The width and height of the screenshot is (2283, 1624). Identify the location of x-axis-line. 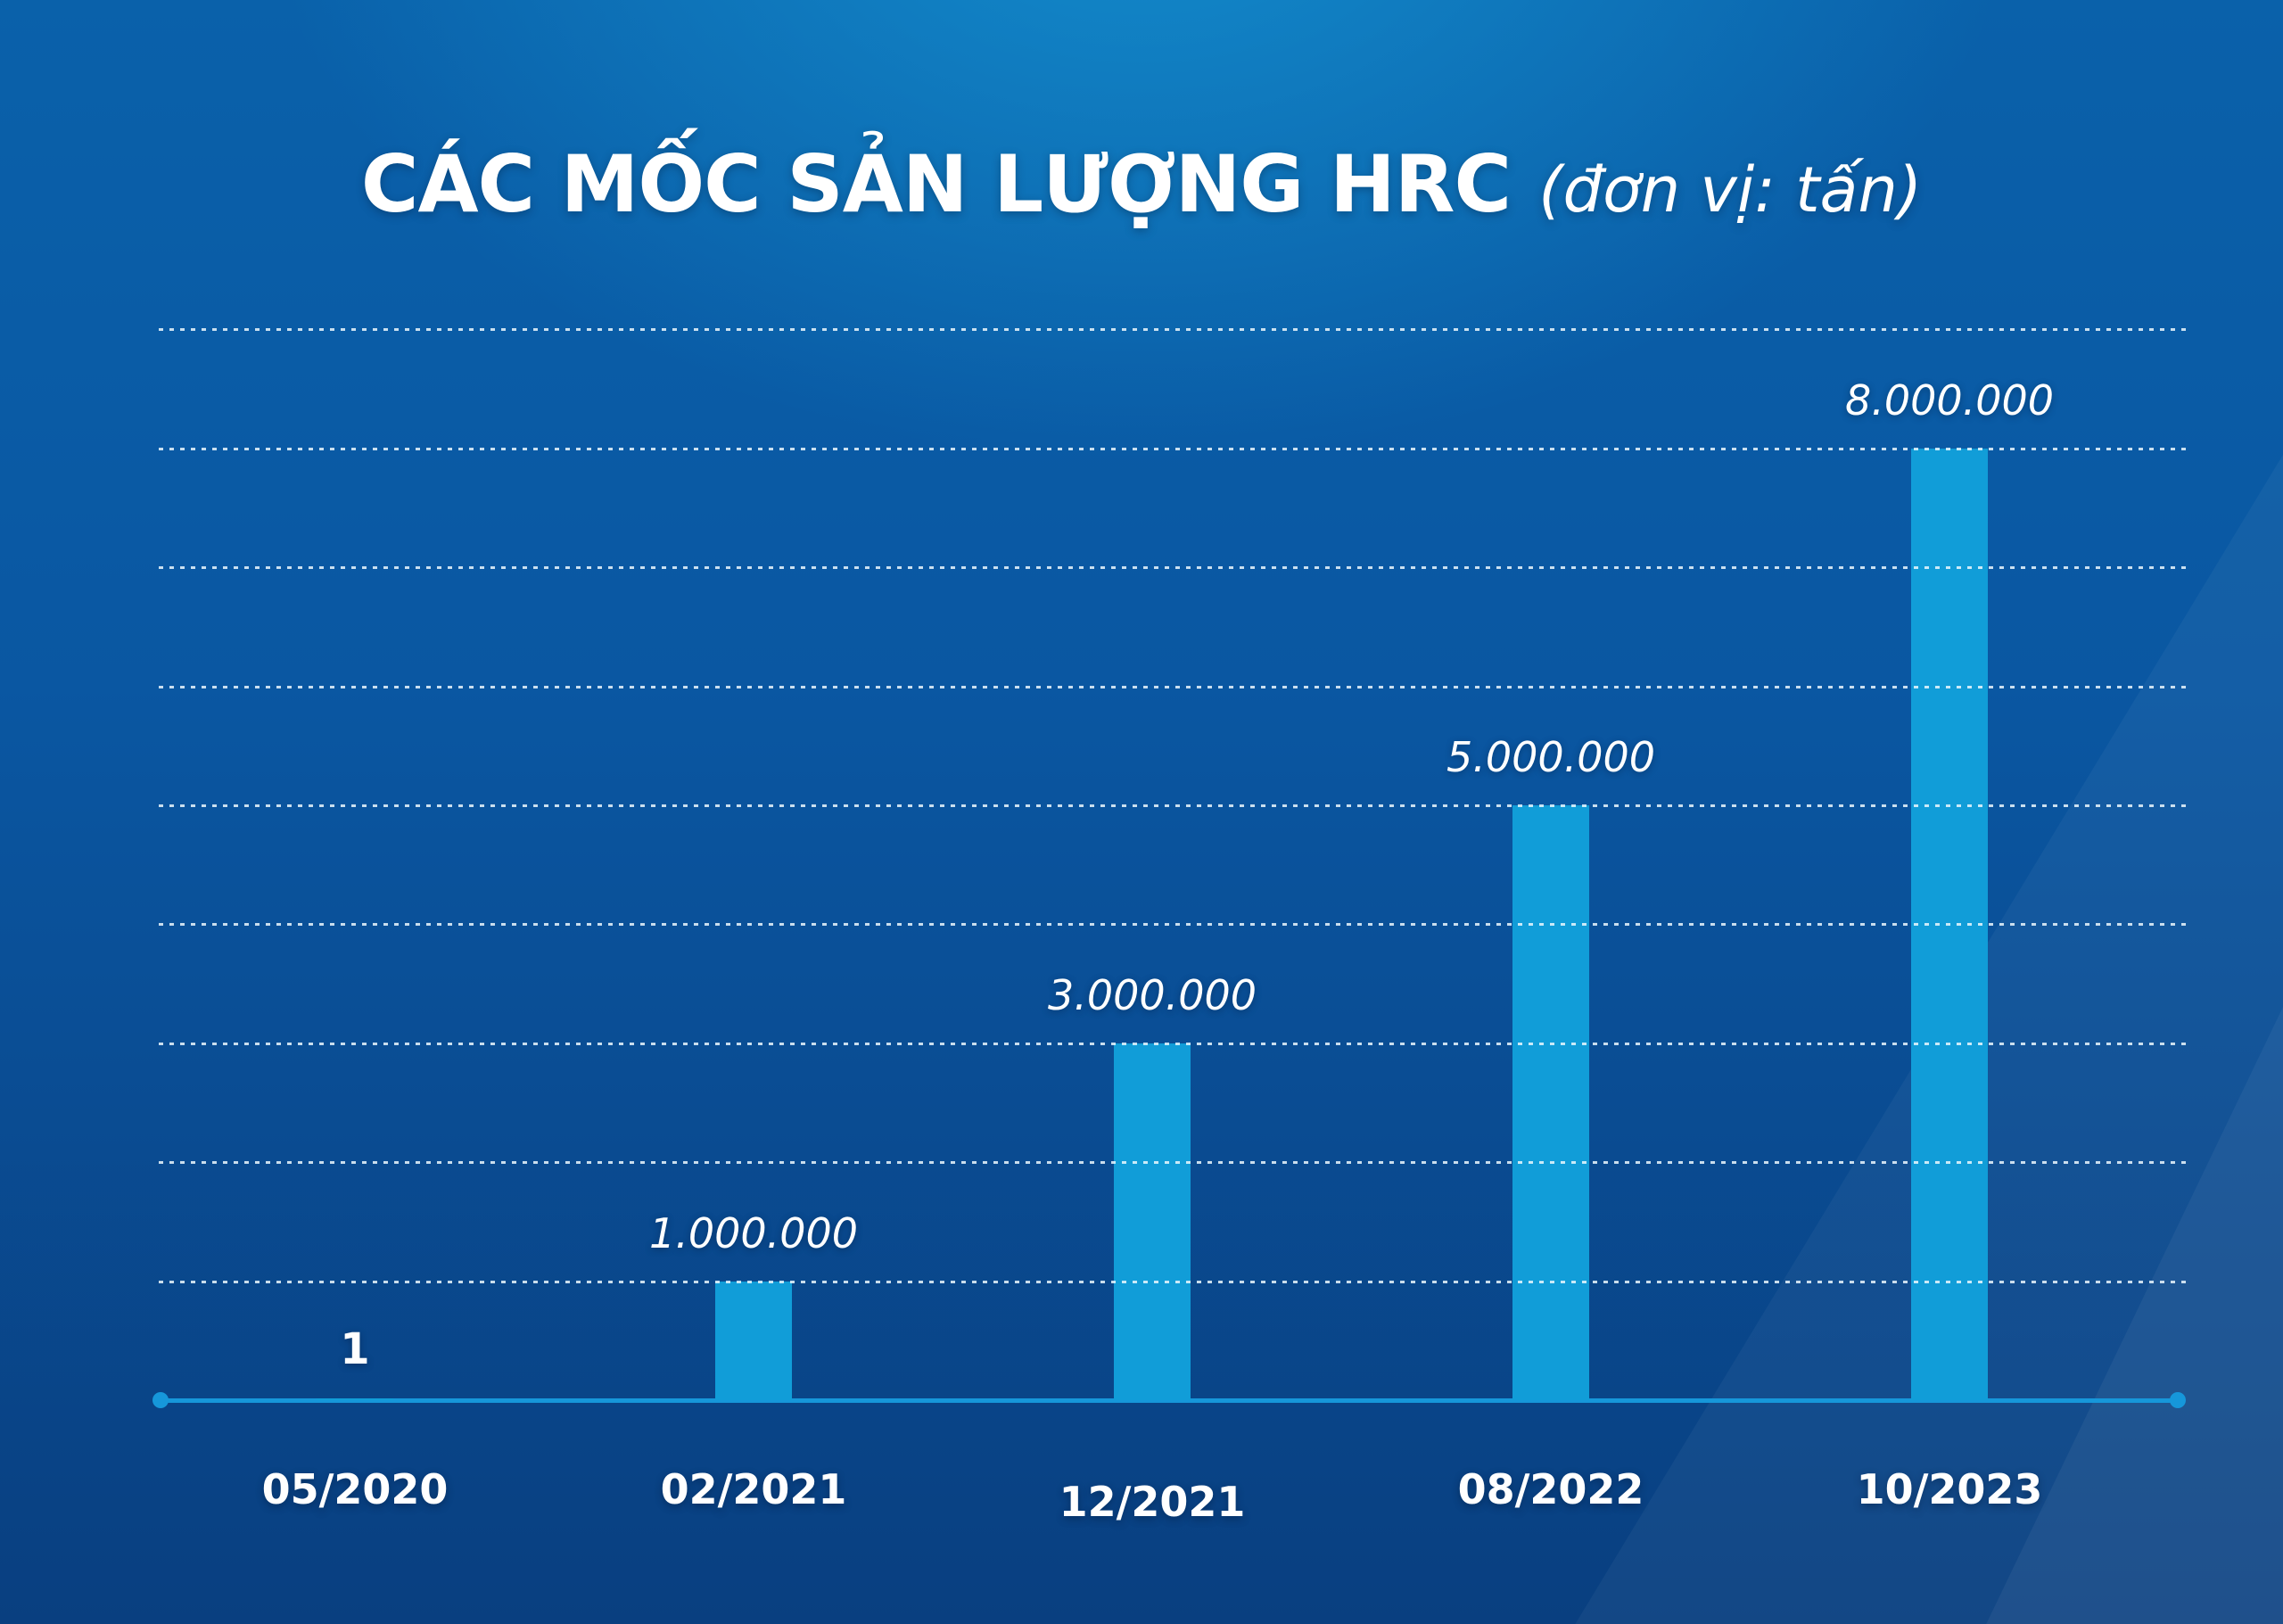
(1169, 1400).